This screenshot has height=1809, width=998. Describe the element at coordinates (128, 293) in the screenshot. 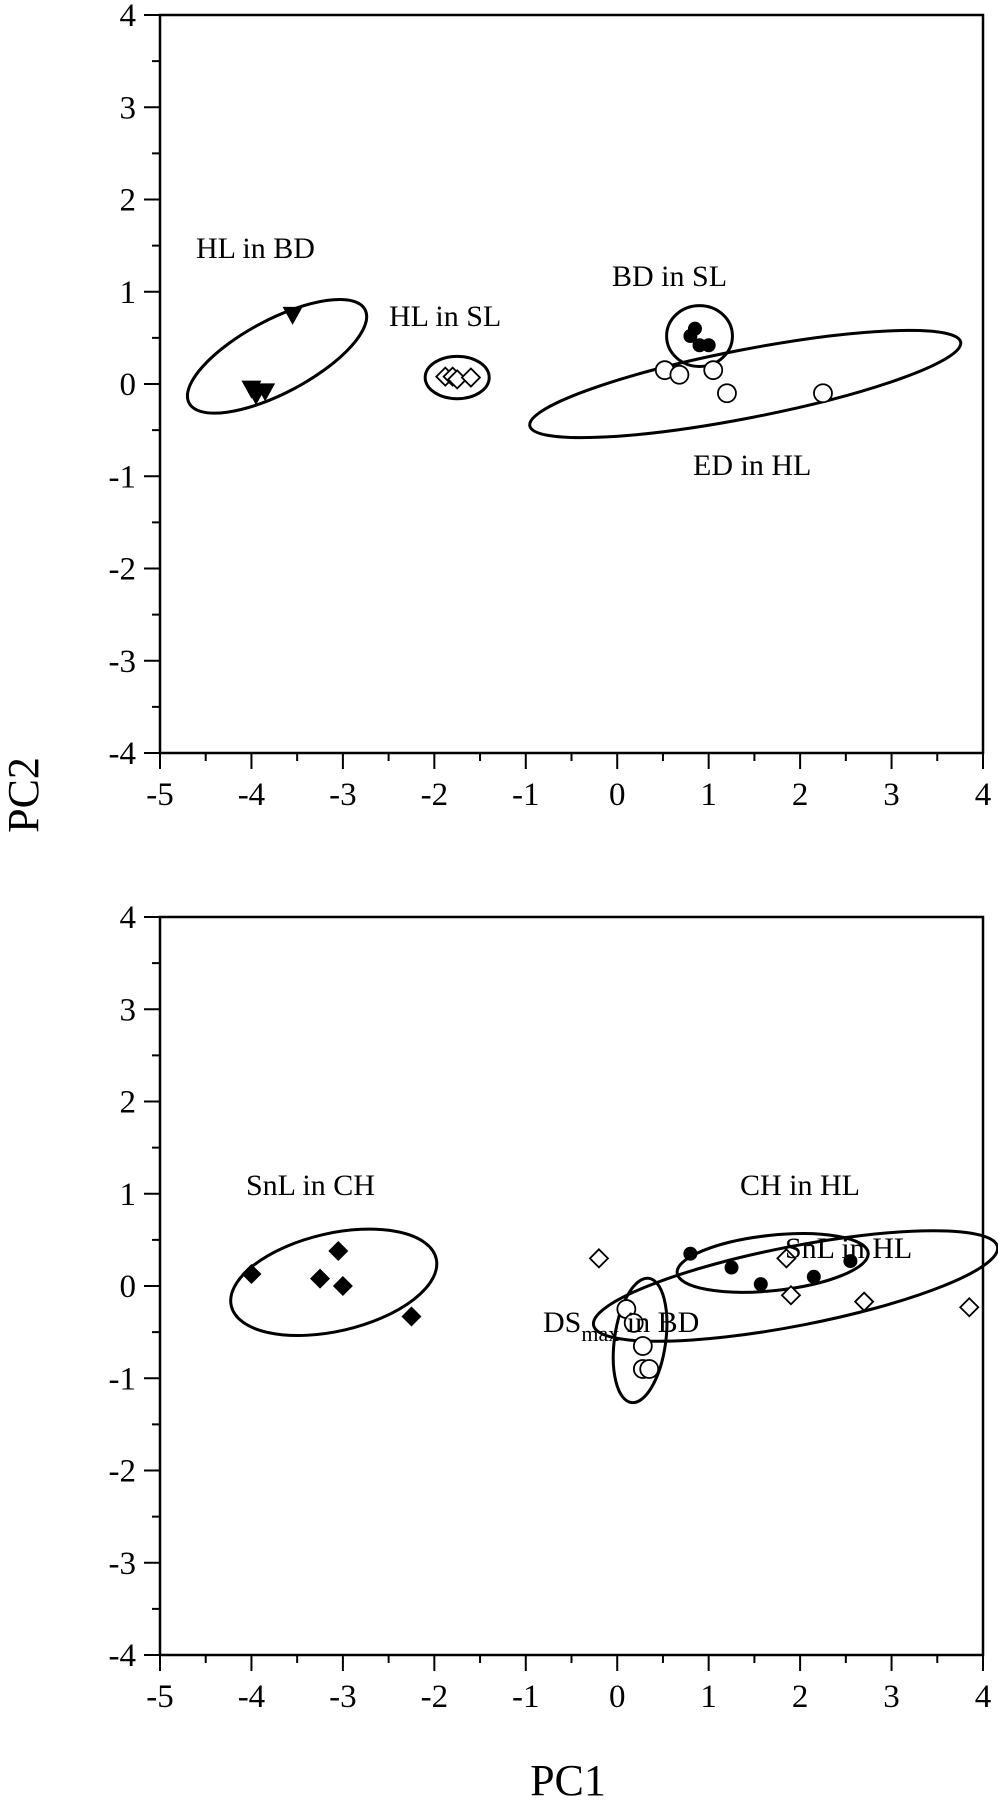

I see `y-tick-label-top: 1` at that location.